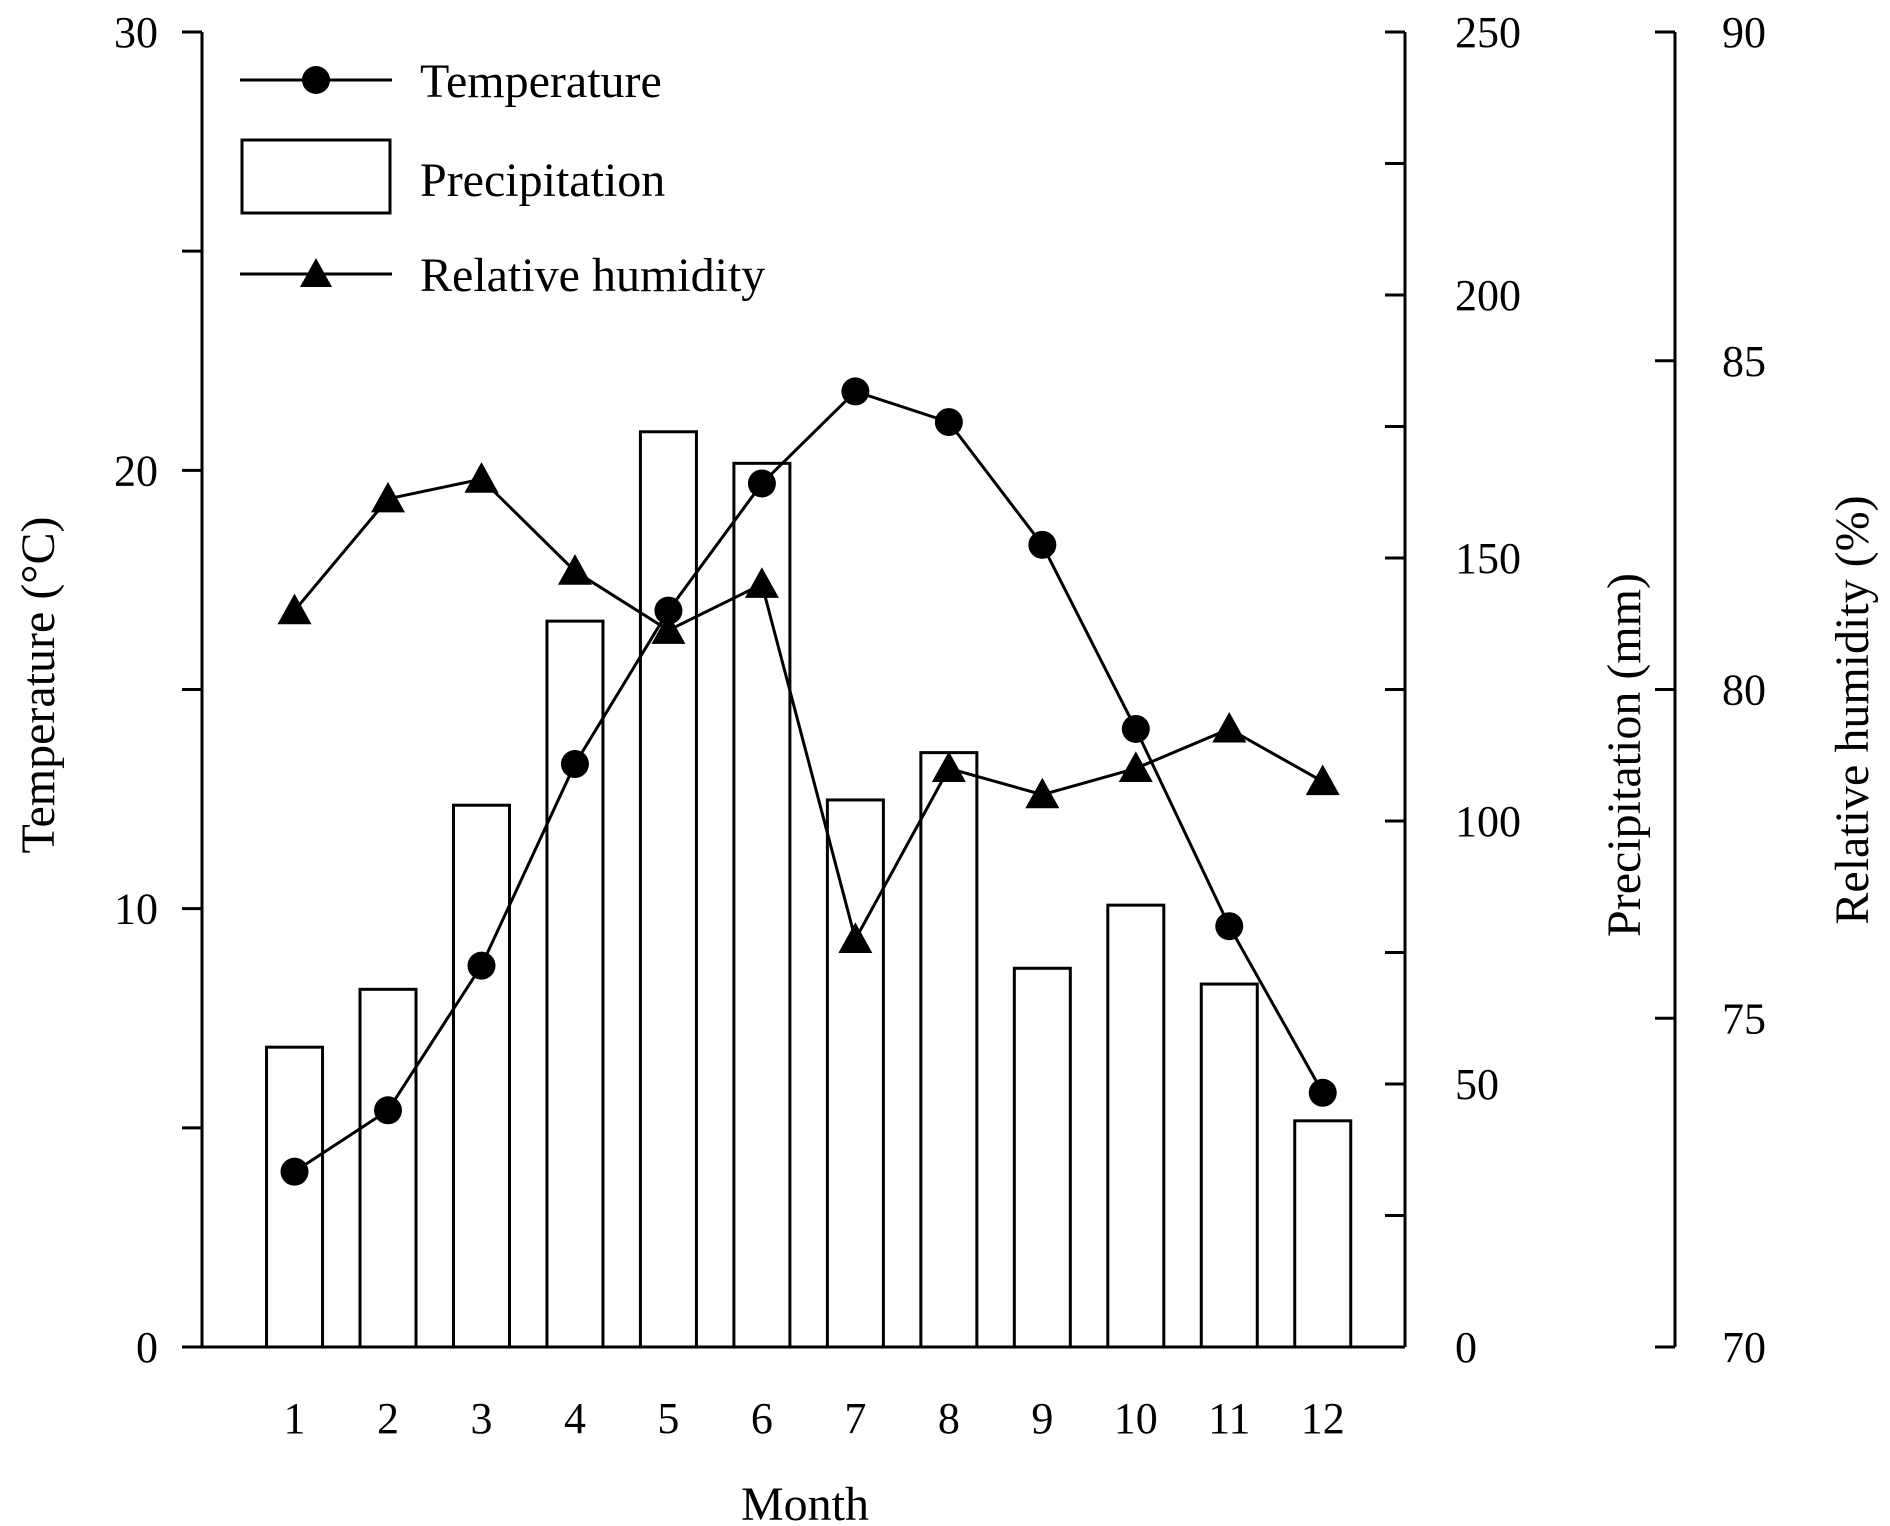  What do you see at coordinates (1229, 1418) in the screenshot?
I see `x-tick-label: 11` at bounding box center [1229, 1418].